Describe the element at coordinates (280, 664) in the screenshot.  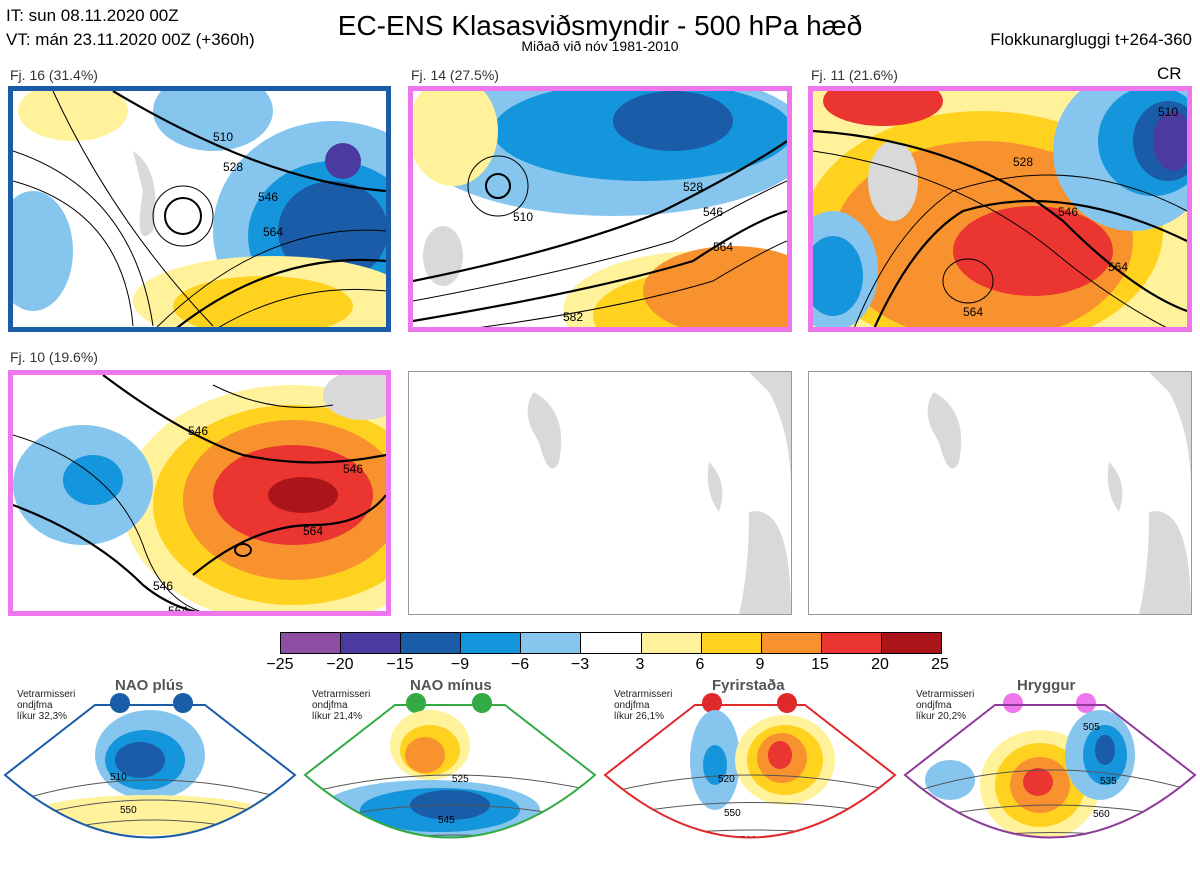
I see `colorbar-tick-label: −25` at that location.